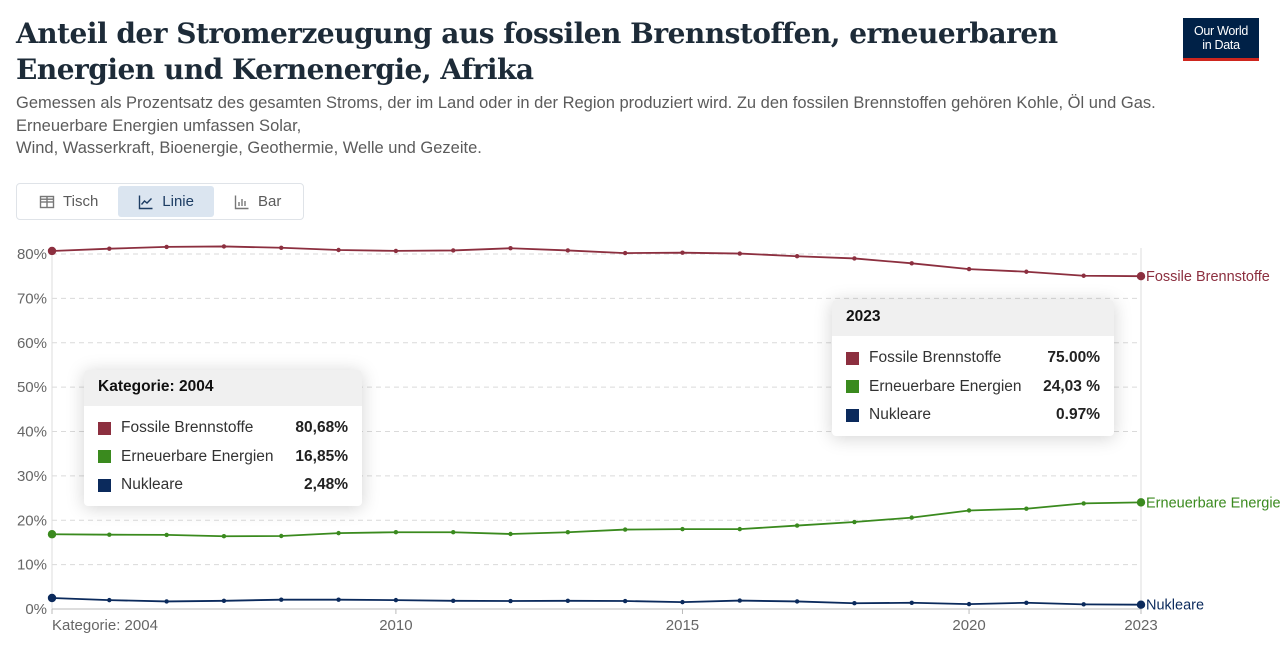  Describe the element at coordinates (326, 485) in the screenshot. I see `tooltip-value: 2,48%` at that location.